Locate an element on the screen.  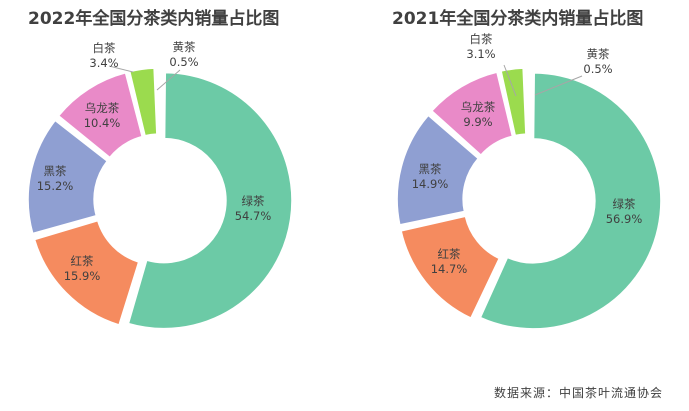
value-label-2: 14.9% is located at coordinates (430, 184).